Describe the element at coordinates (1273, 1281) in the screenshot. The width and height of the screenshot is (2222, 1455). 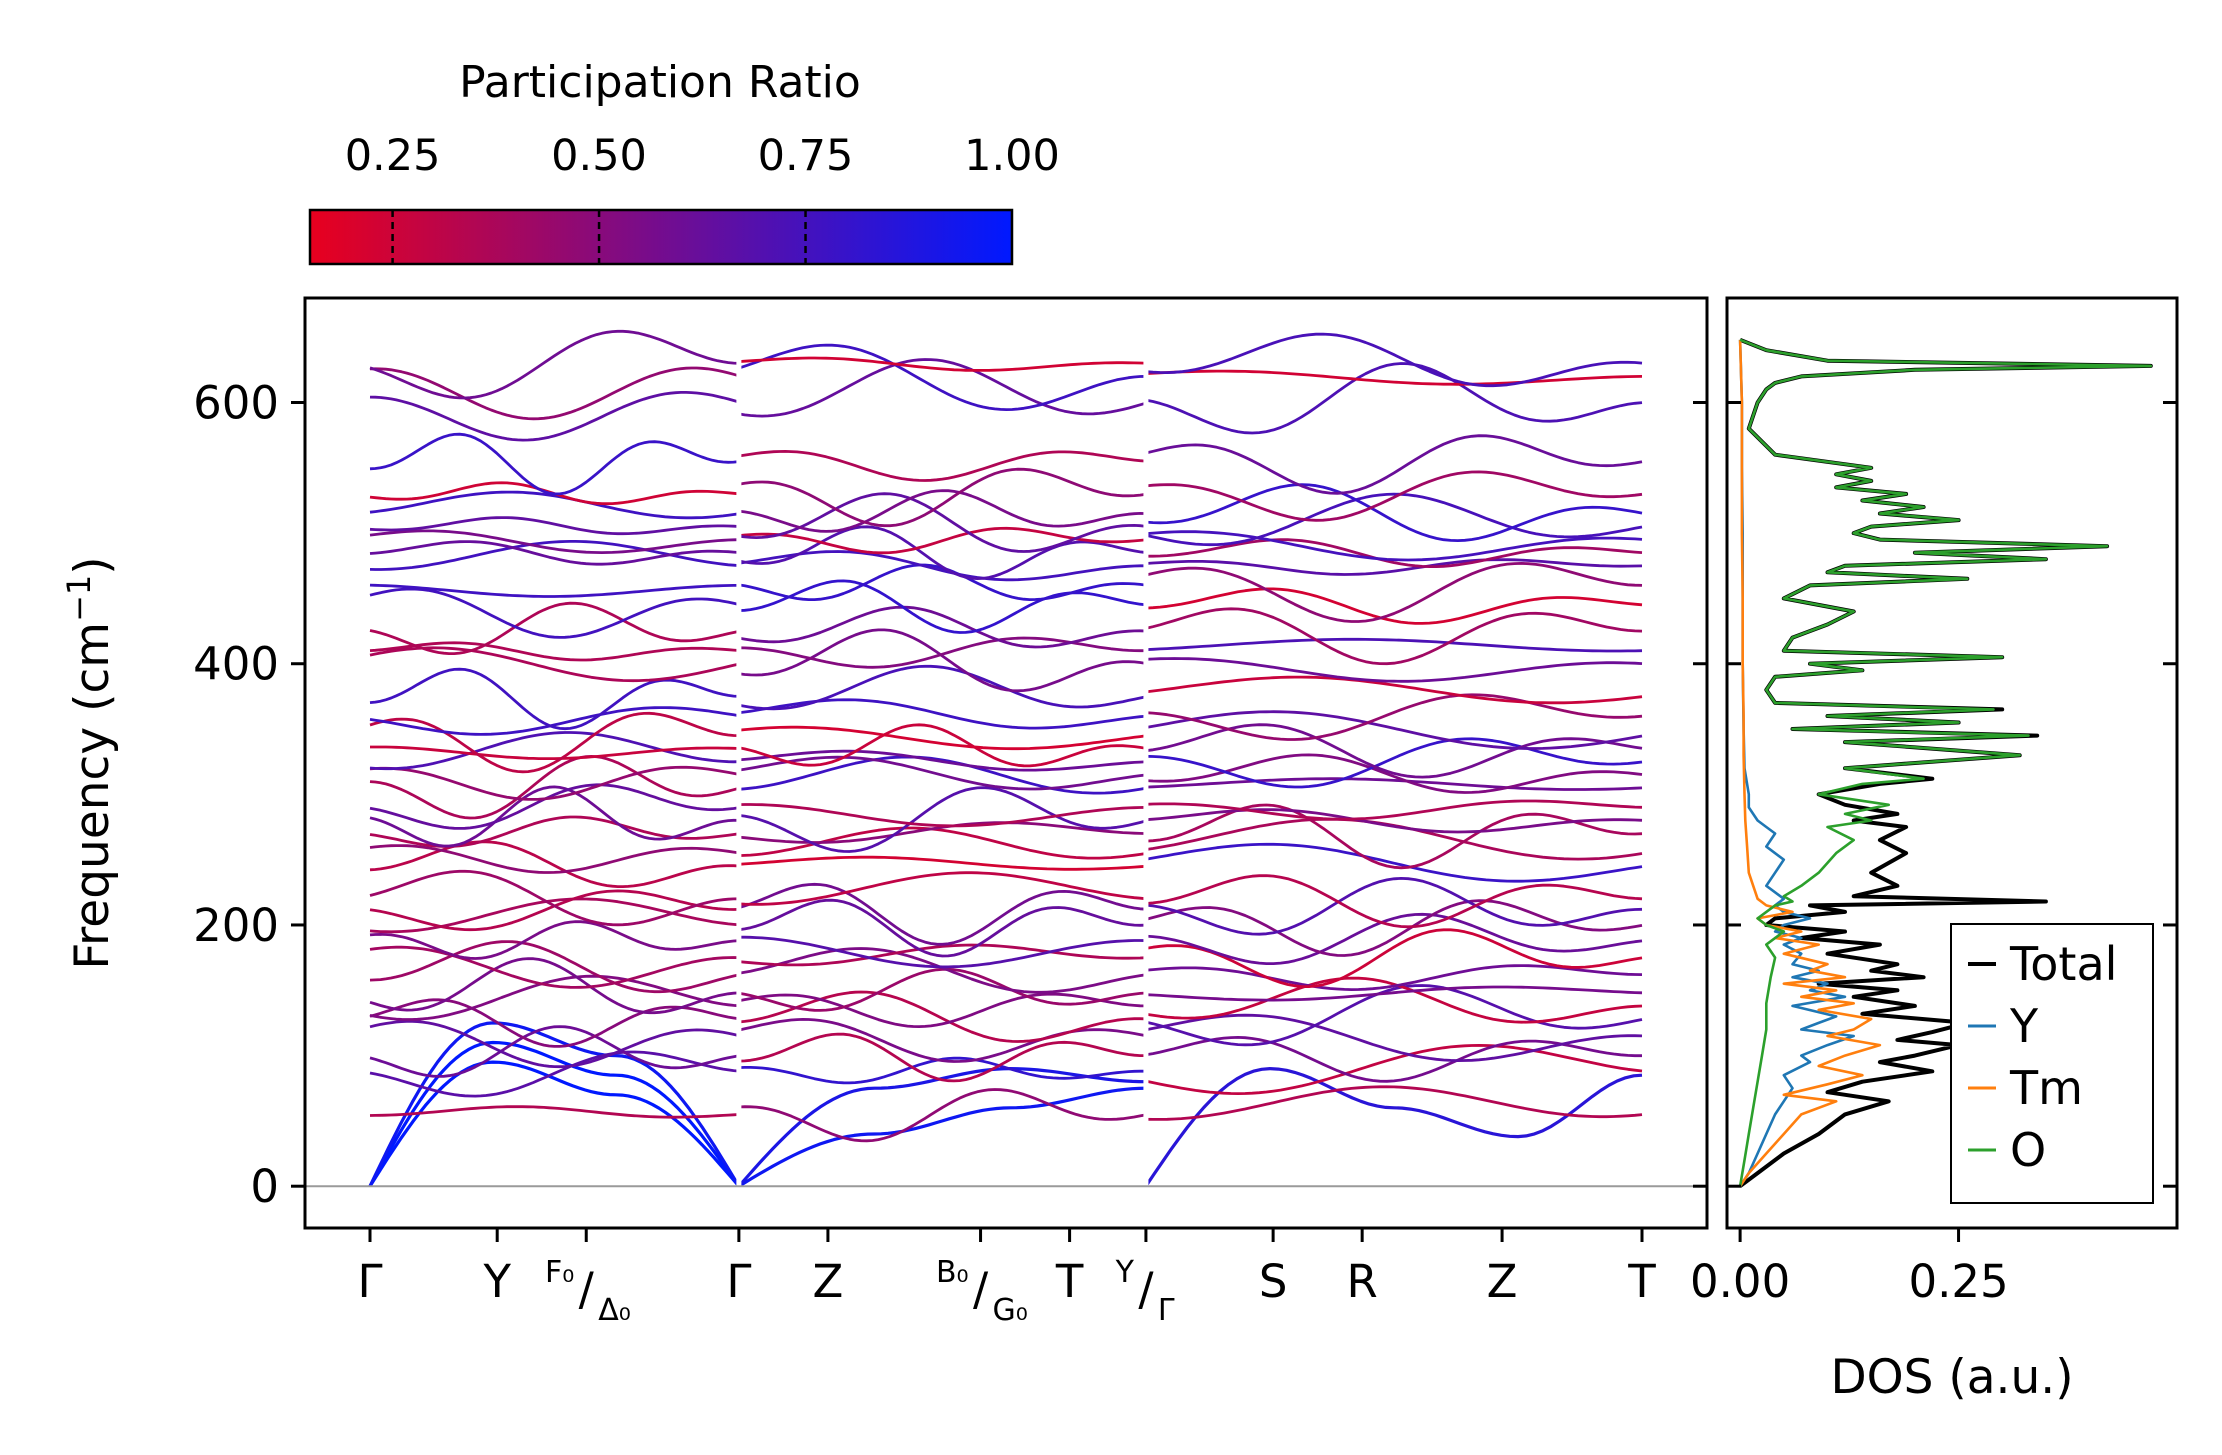
I see `high-symmetry-label: S` at that location.